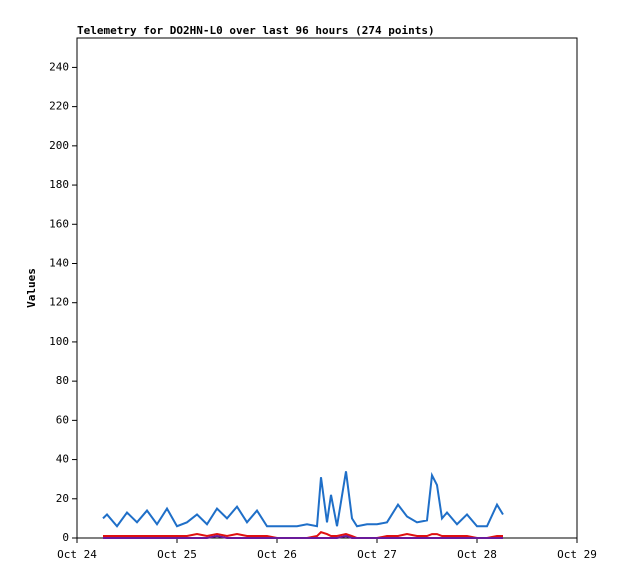  What do you see at coordinates (59, 66) in the screenshot?
I see `y-tick-label: 240` at bounding box center [59, 66].